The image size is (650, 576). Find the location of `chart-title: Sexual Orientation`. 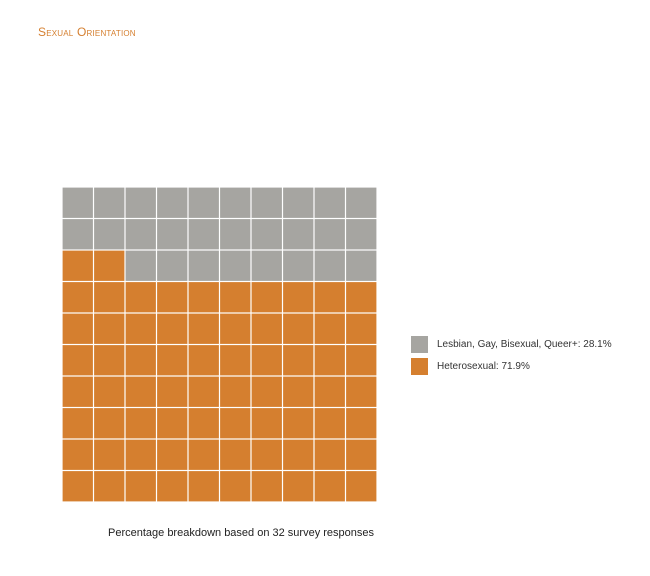

chart-title: Sexual Orientation is located at coordinates (87, 32).